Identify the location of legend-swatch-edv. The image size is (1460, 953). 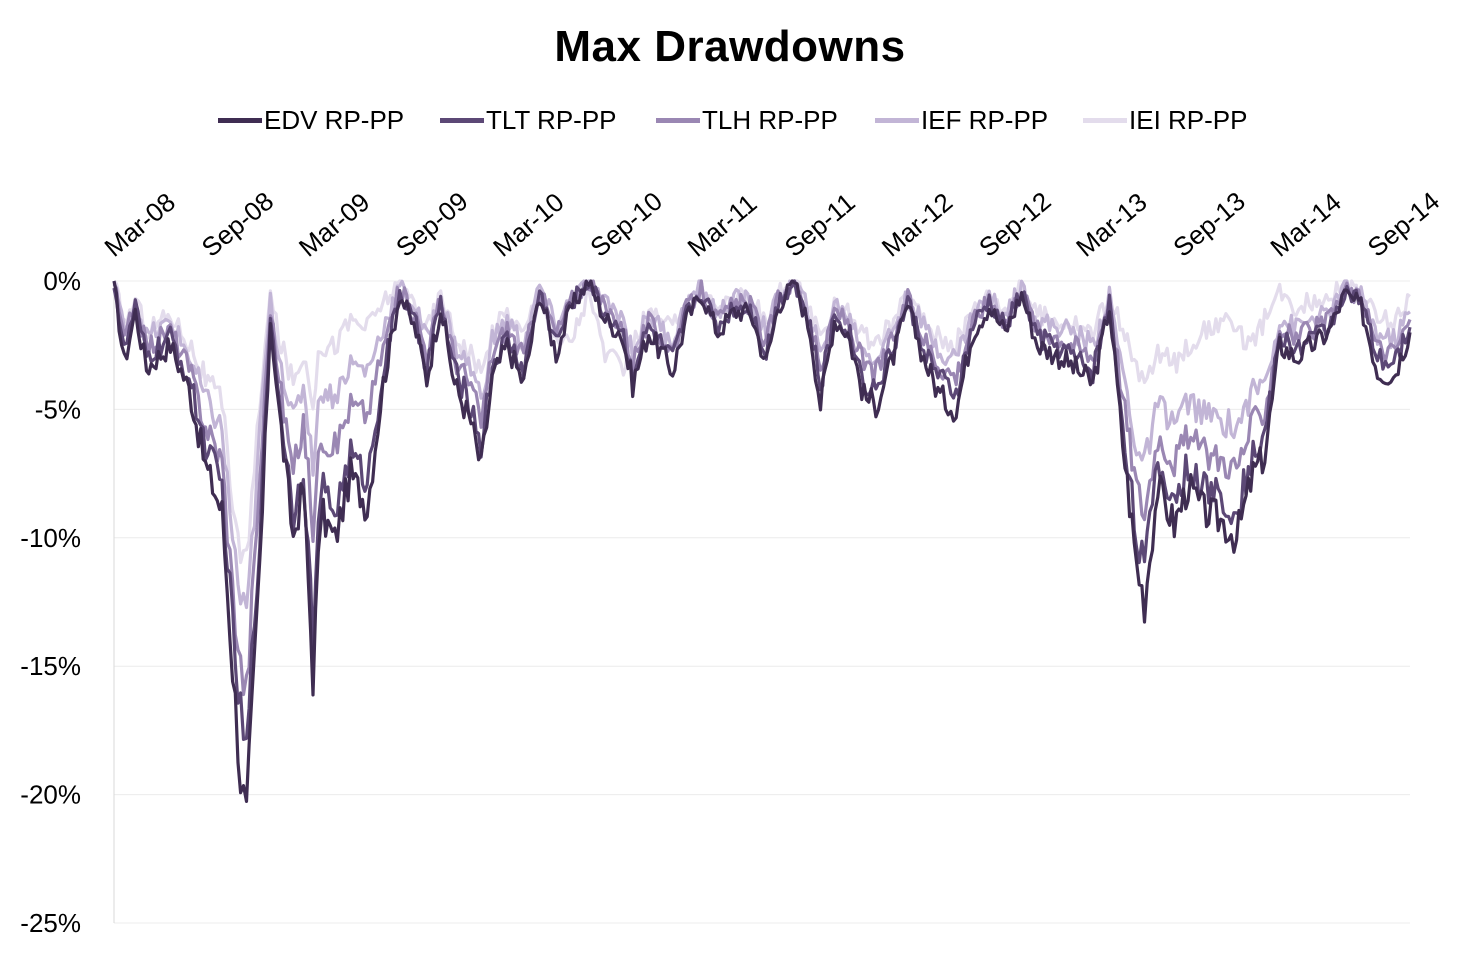
(240, 120).